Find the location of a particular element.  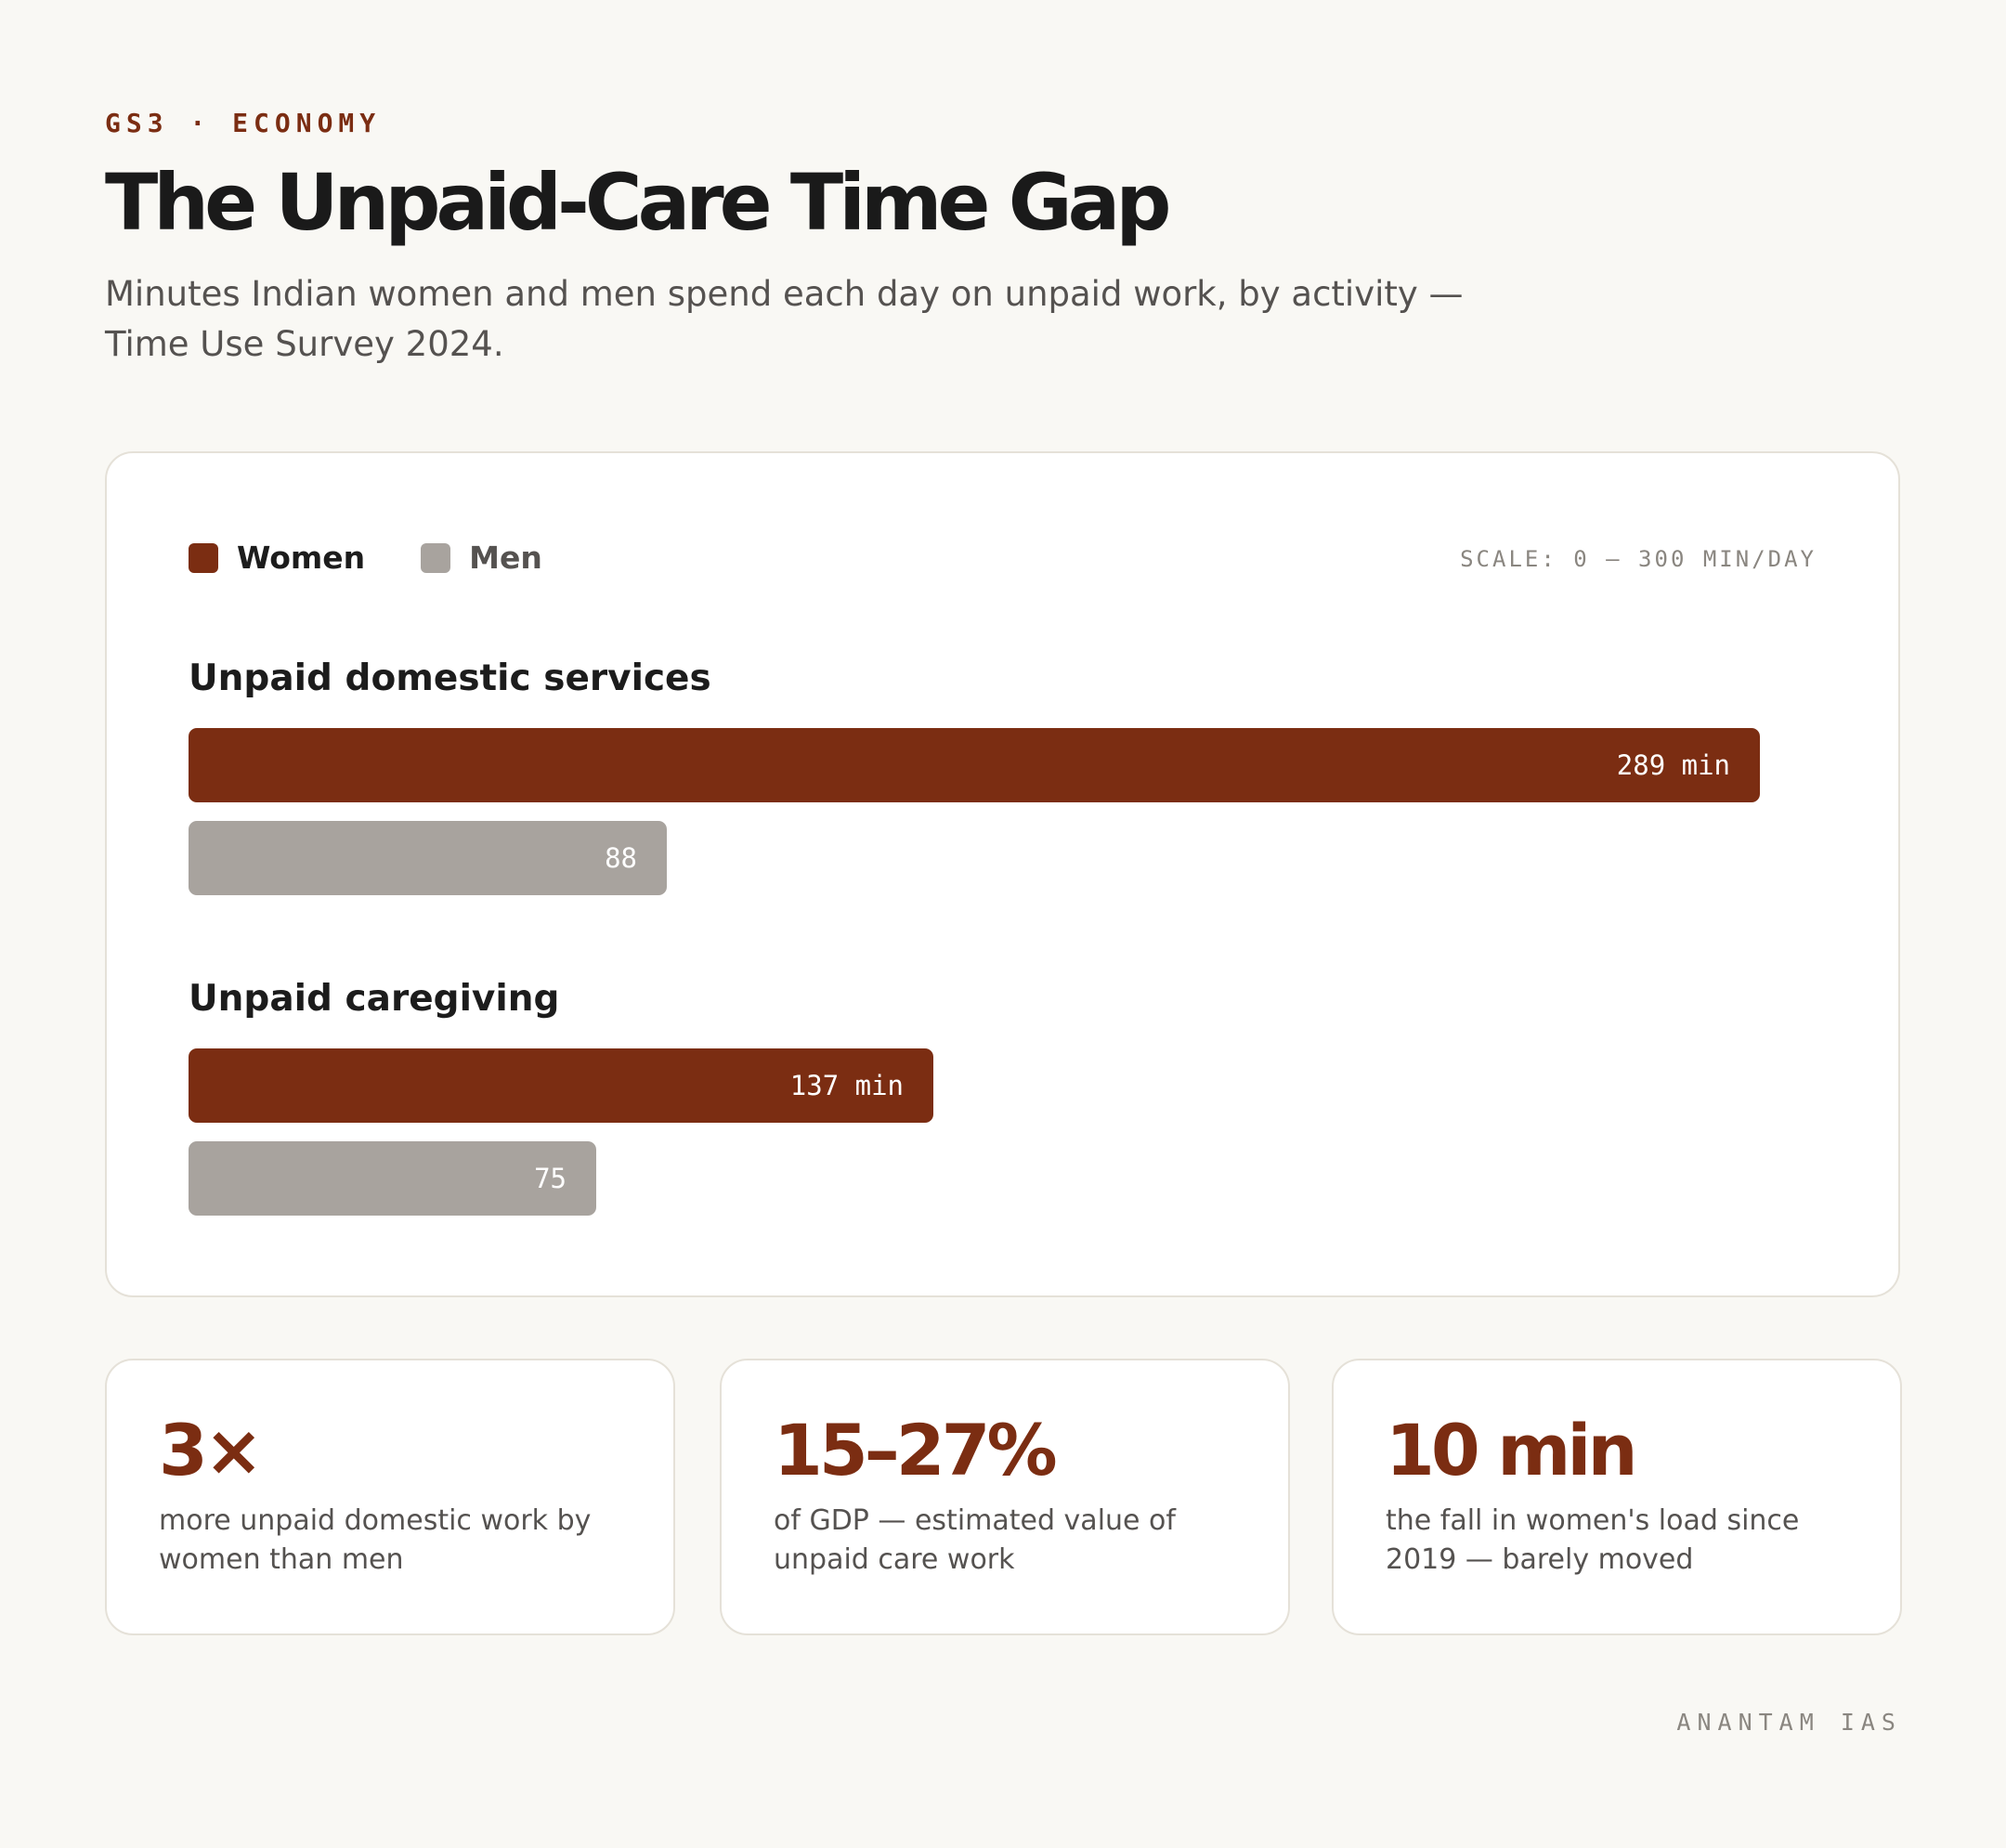

category-label: Unpaid caregiving is located at coordinates (374, 999).